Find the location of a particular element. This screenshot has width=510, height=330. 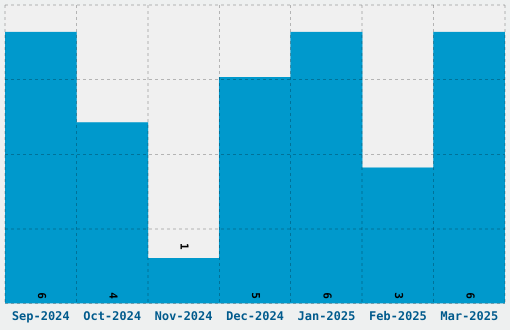

x-tick-label: Mar-2025 is located at coordinates (469, 315).